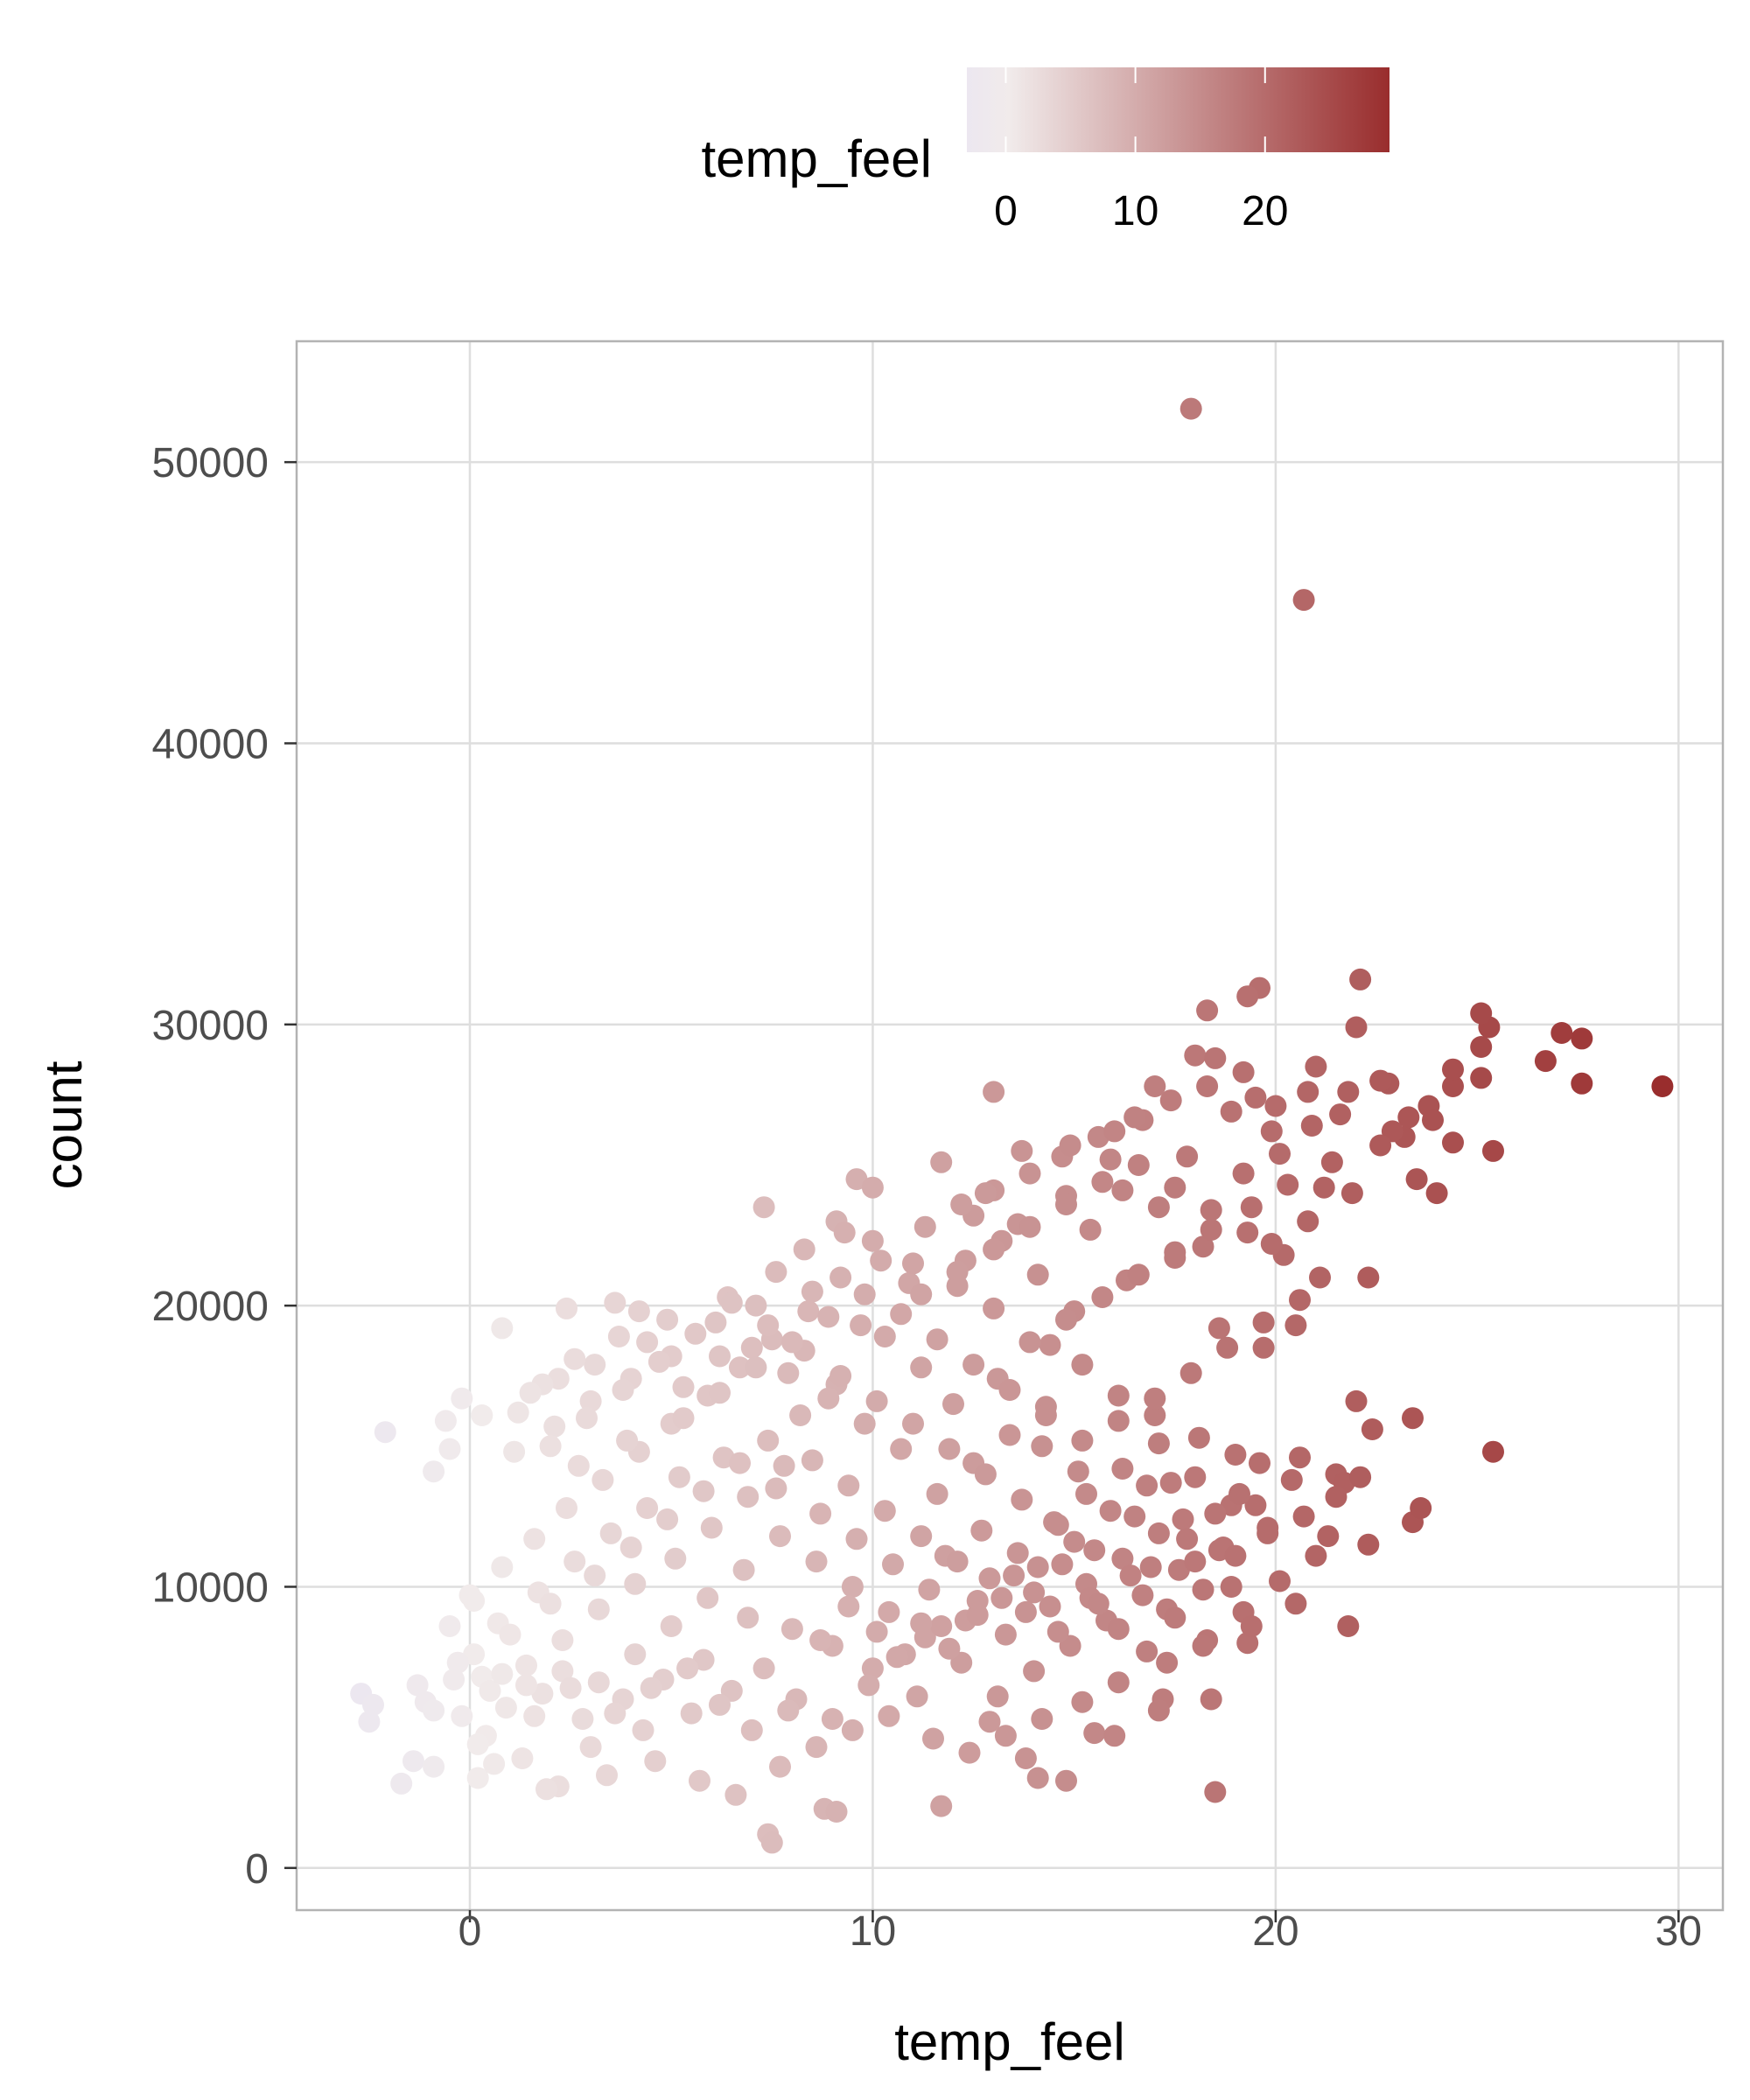 The height and width of the screenshot is (2100, 1750). I want to click on y-axis-title: count, so click(63, 1124).